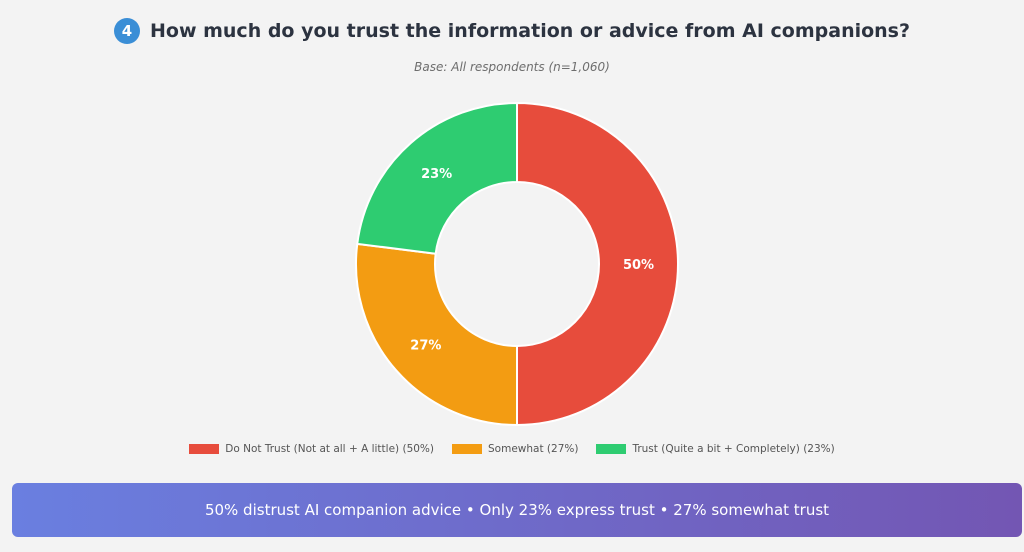  I want to click on slice-value-label-1: 27%, so click(425, 345).